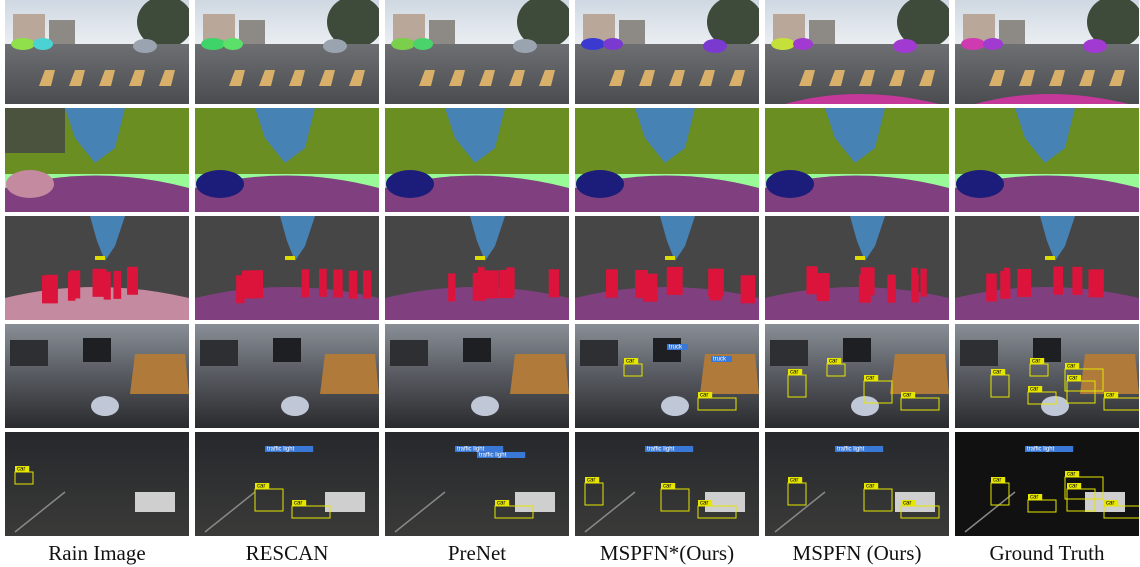 Image resolution: width=1140 pixels, height=567 pixels. Describe the element at coordinates (862, 99) in the screenshot. I see `hood-mask` at that location.